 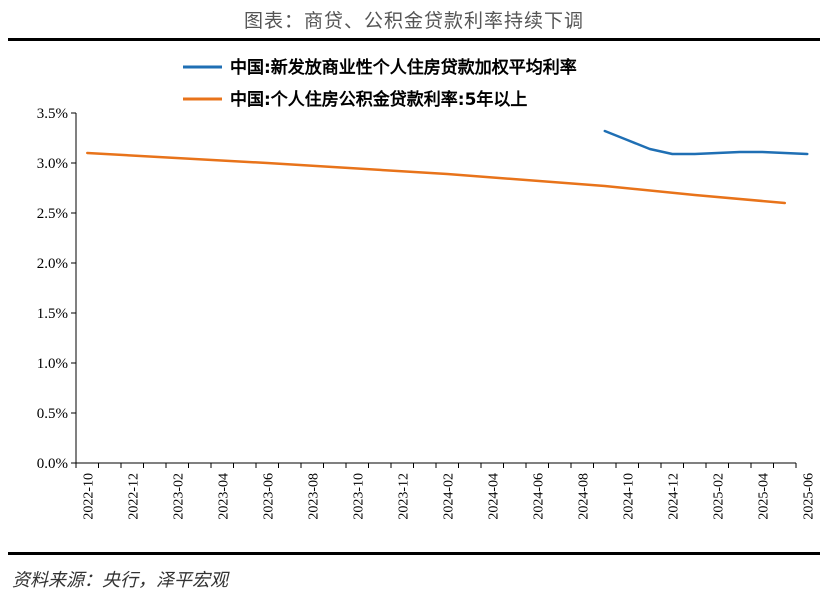 What do you see at coordinates (120, 580) in the screenshot?
I see `source-note: 资料来源：央行，泽平宏观` at bounding box center [120, 580].